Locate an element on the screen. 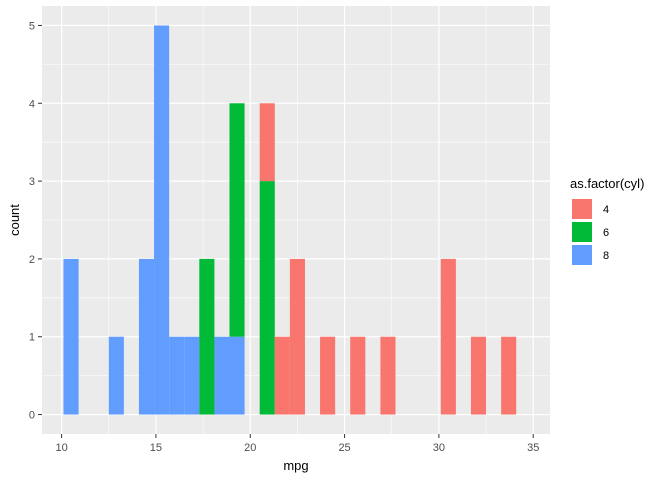 The height and width of the screenshot is (480, 672). y-axis-title: count is located at coordinates (14, 220).